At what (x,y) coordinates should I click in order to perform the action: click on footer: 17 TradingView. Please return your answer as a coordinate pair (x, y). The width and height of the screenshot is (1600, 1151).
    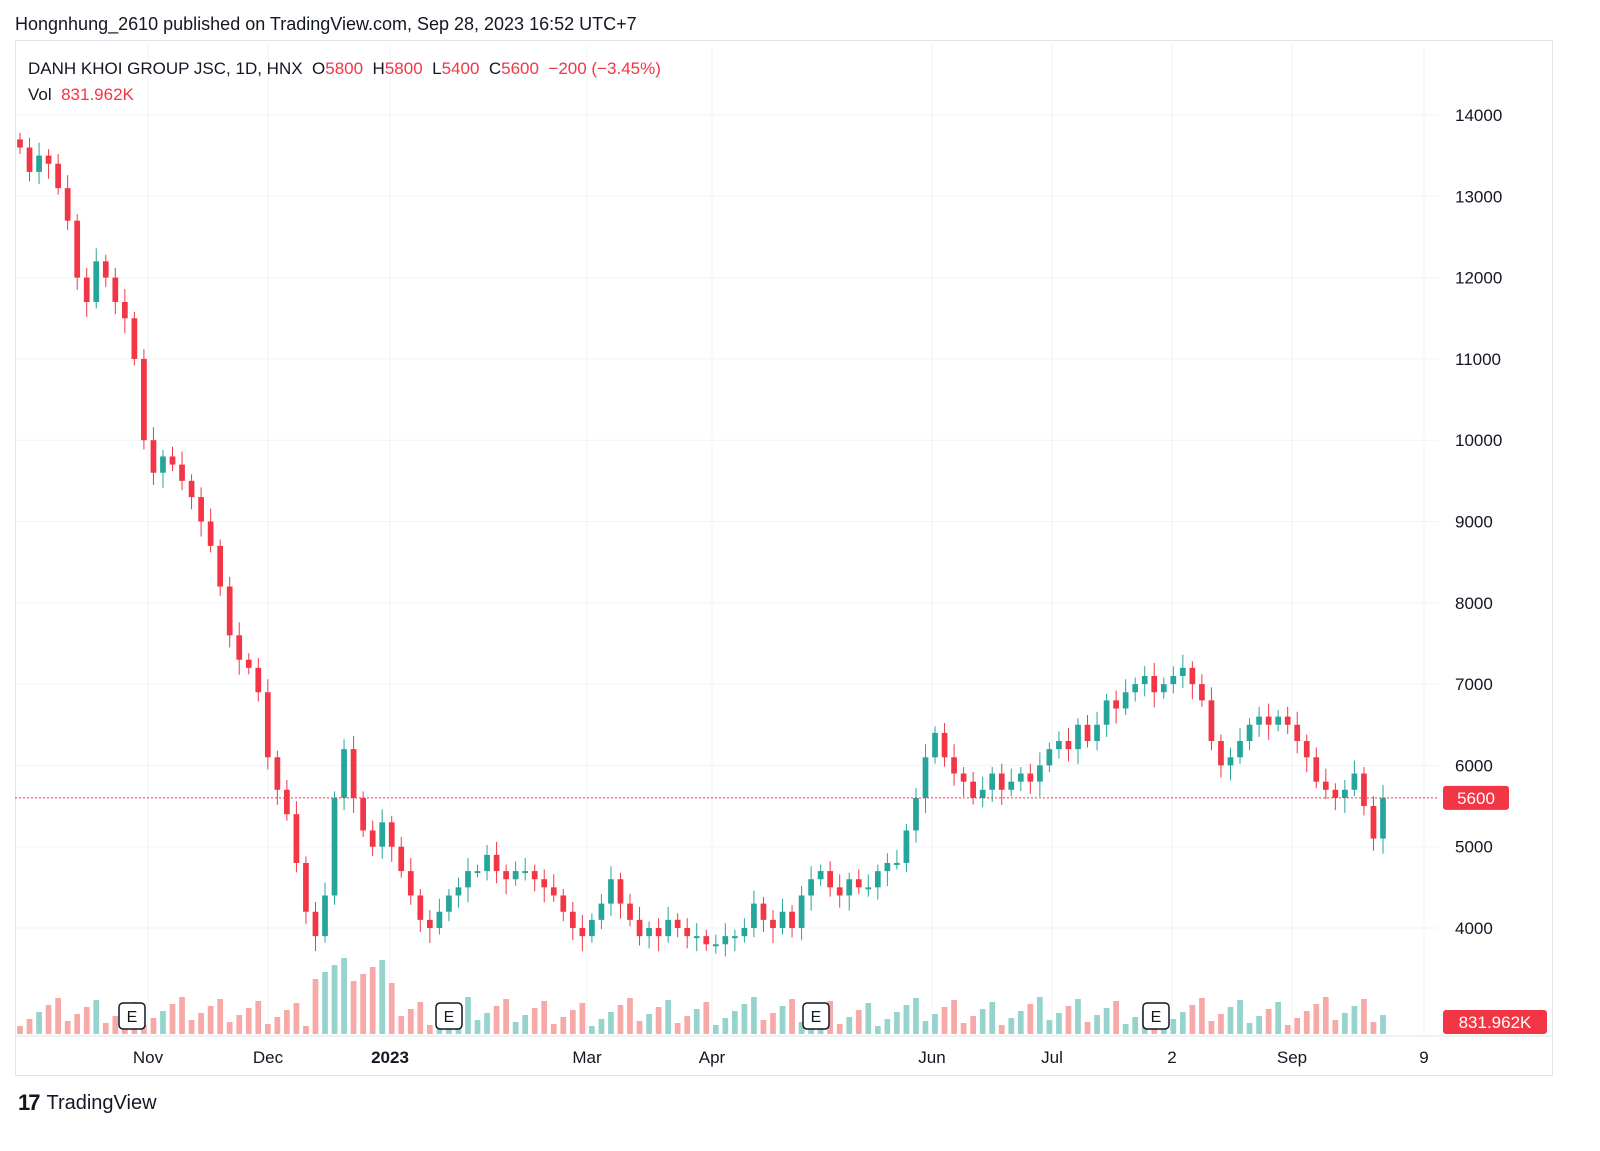
    Looking at the image, I should click on (87, 1103).